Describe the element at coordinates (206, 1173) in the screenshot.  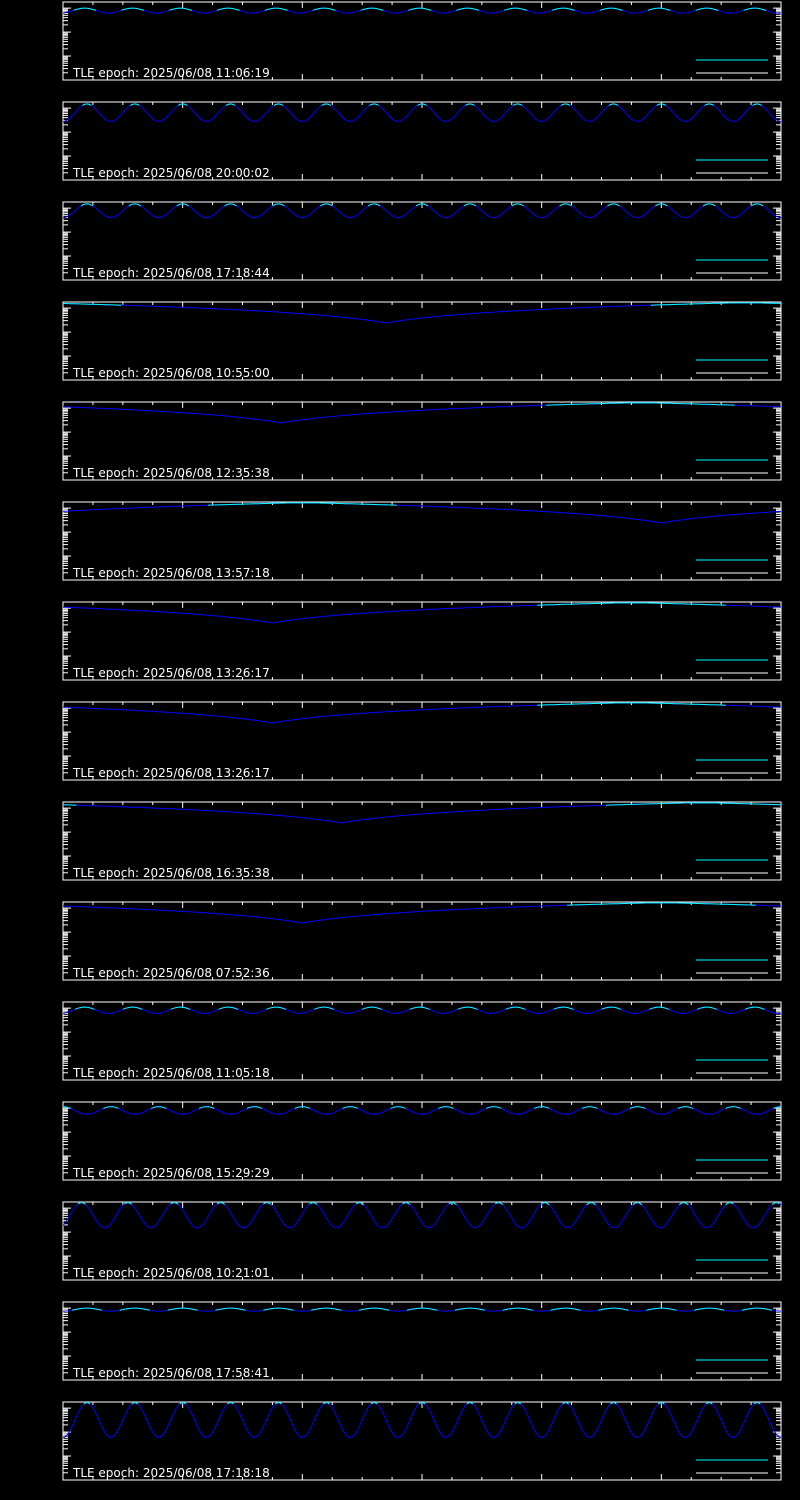
I see `tle-epoch-value: 2025/06/08 15:29:29` at that location.